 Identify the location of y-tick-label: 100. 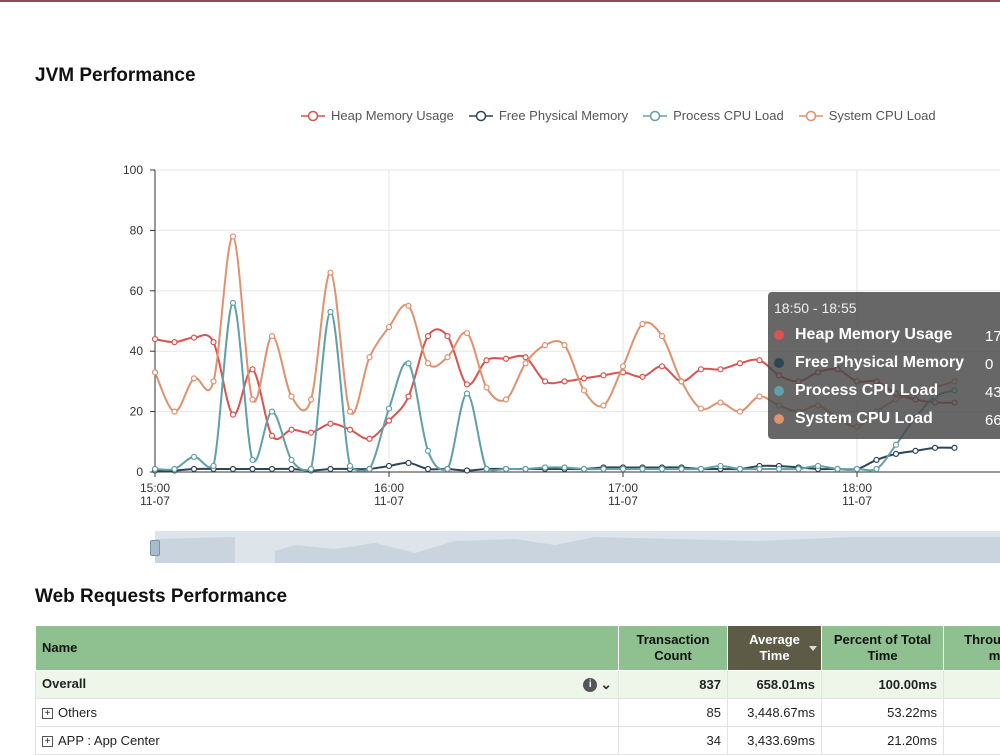
(133, 170).